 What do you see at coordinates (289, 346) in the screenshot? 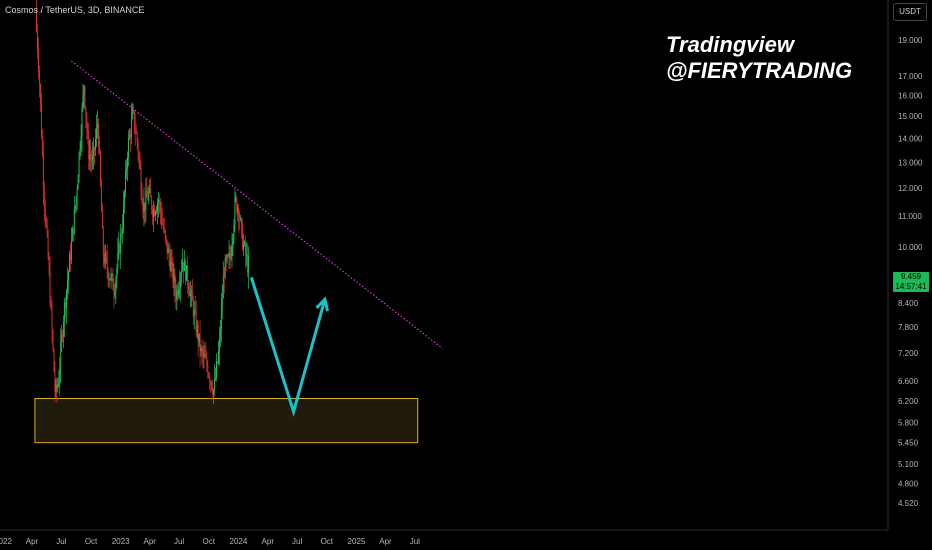
I see `projection-arrow` at bounding box center [289, 346].